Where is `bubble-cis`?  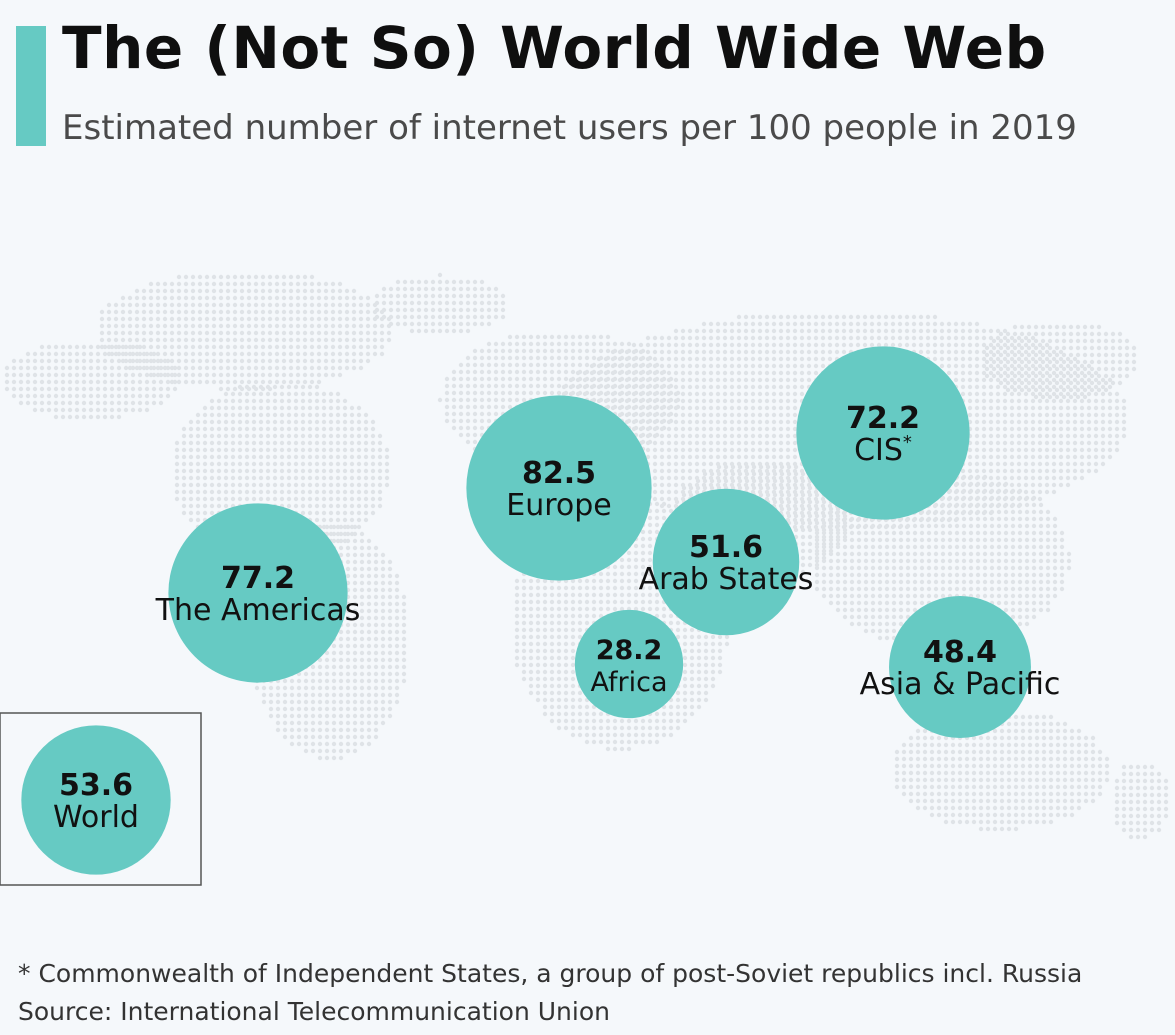 bubble-cis is located at coordinates (883, 433).